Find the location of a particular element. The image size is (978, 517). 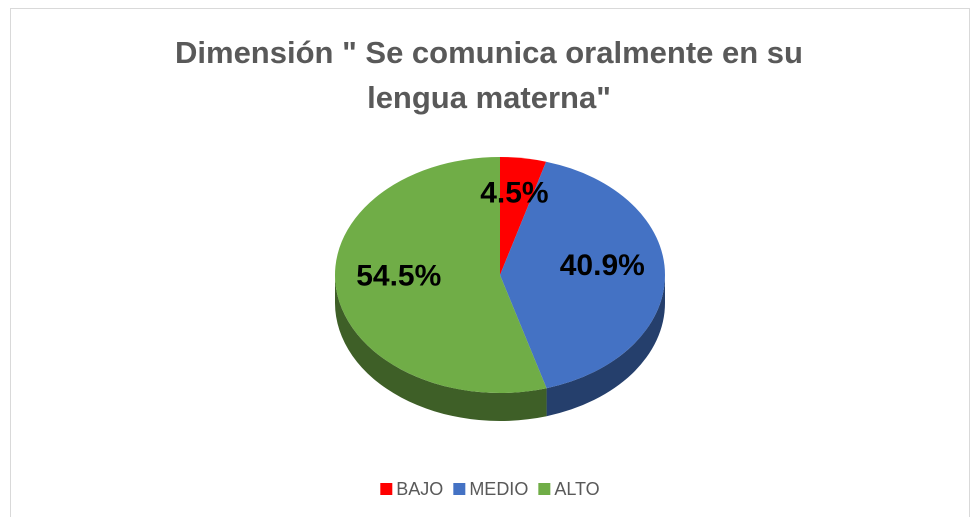

data-label: 54.5% is located at coordinates (398, 275).